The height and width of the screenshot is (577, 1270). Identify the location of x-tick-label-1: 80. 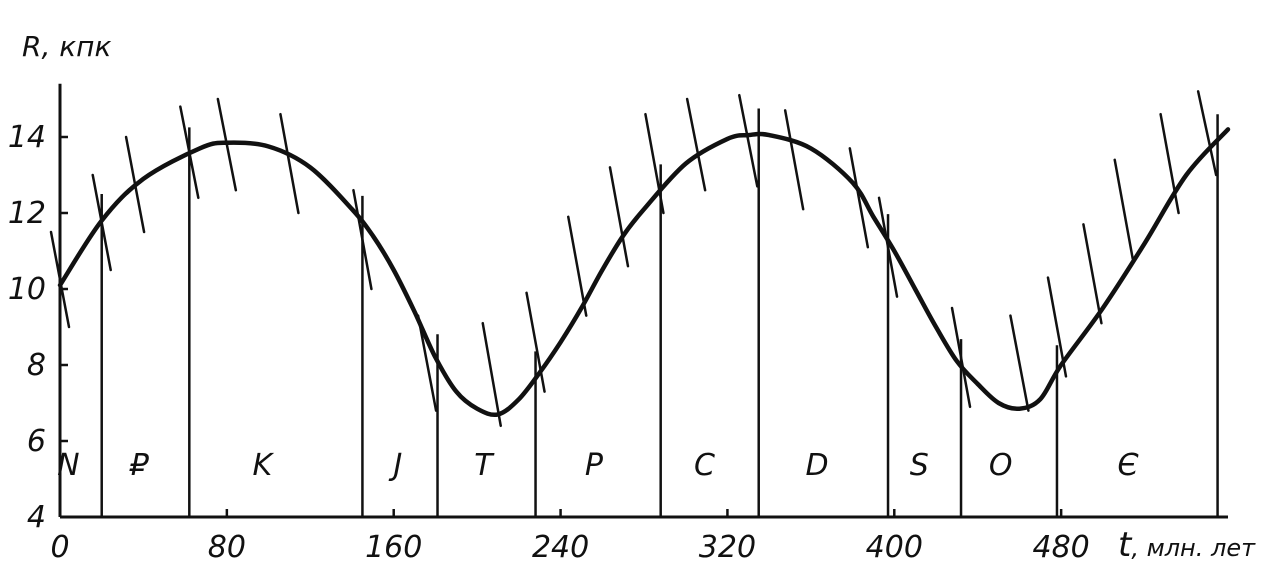
(227, 547).